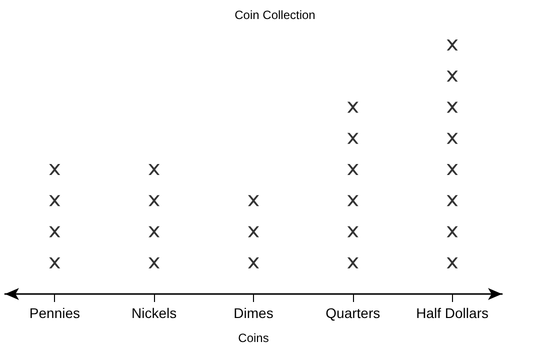  What do you see at coordinates (254, 313) in the screenshot?
I see `x-tick-label: Dimes` at bounding box center [254, 313].